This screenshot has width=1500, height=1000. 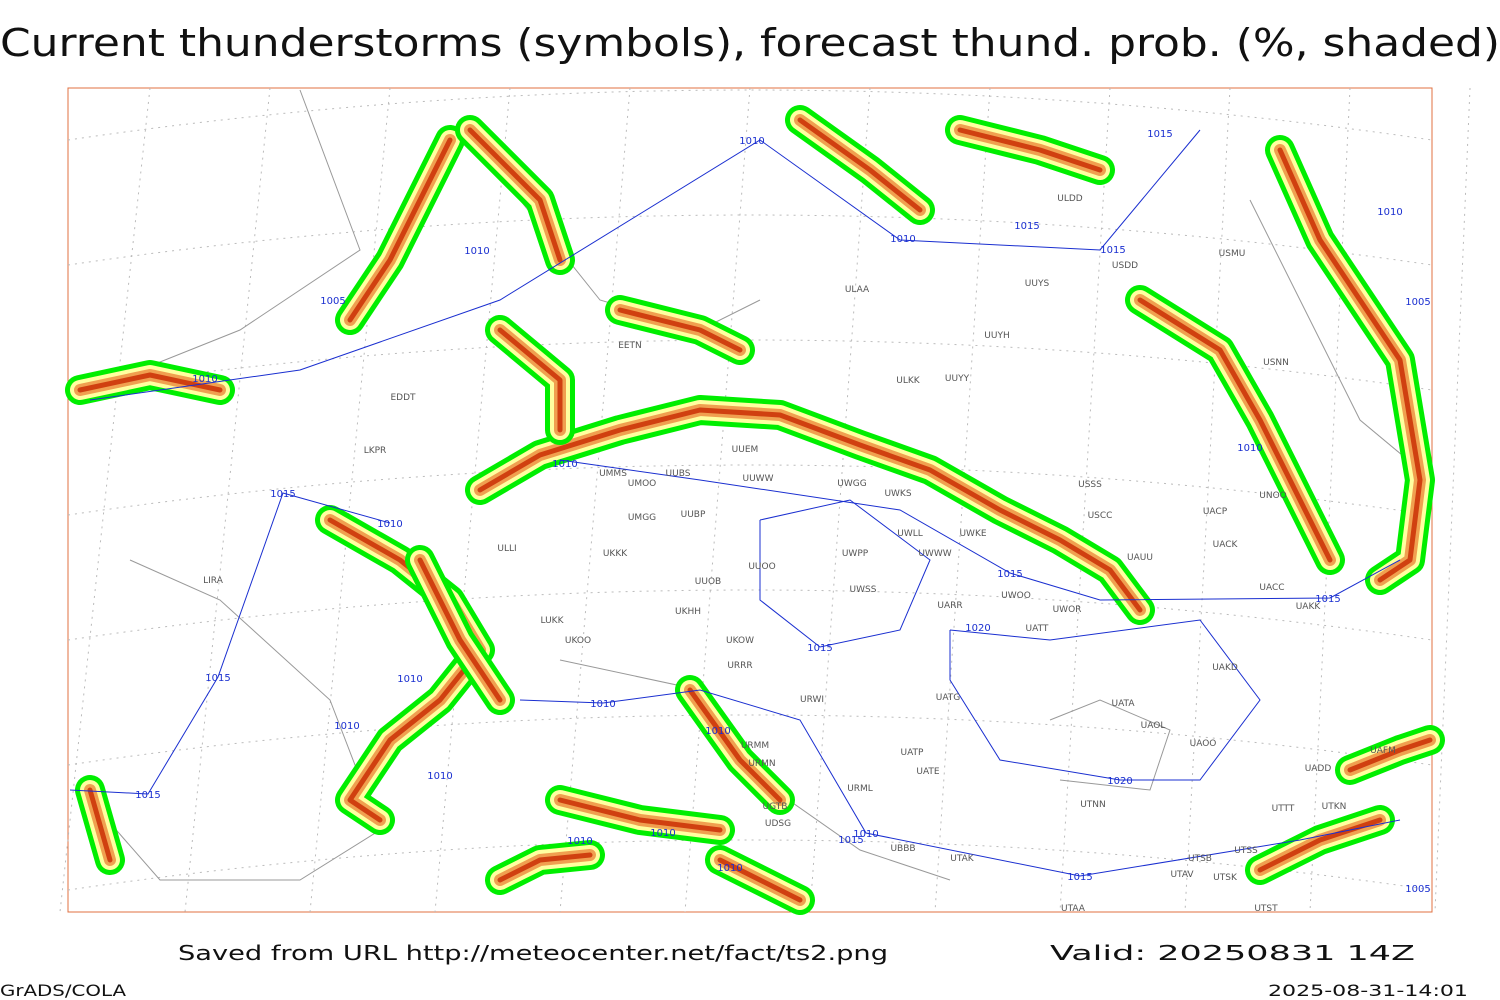 I want to click on station-label: UATA, so click(x=1123, y=704).